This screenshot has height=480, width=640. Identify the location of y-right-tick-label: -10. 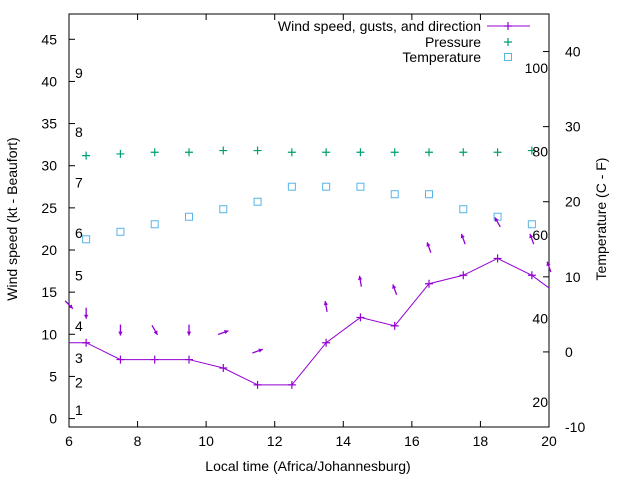
(575, 427).